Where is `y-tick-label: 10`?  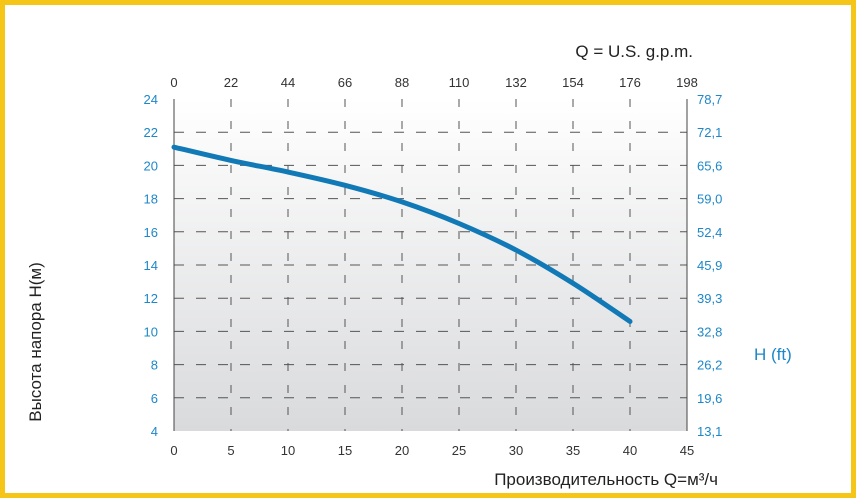
y-tick-label: 10 is located at coordinates (151, 331).